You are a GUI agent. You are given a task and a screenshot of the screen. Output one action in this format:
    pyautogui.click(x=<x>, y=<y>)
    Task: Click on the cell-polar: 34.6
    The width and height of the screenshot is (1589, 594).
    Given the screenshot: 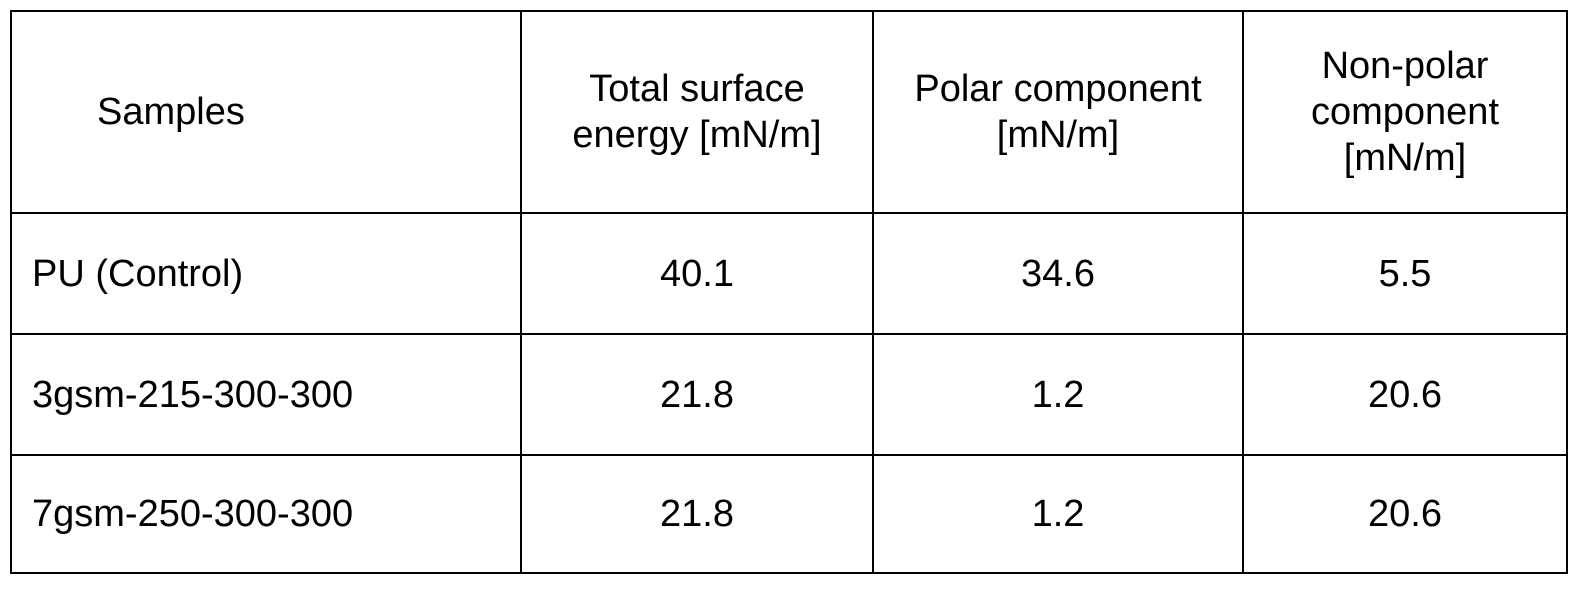 What is the action you would take?
    pyautogui.click(x=1058, y=273)
    